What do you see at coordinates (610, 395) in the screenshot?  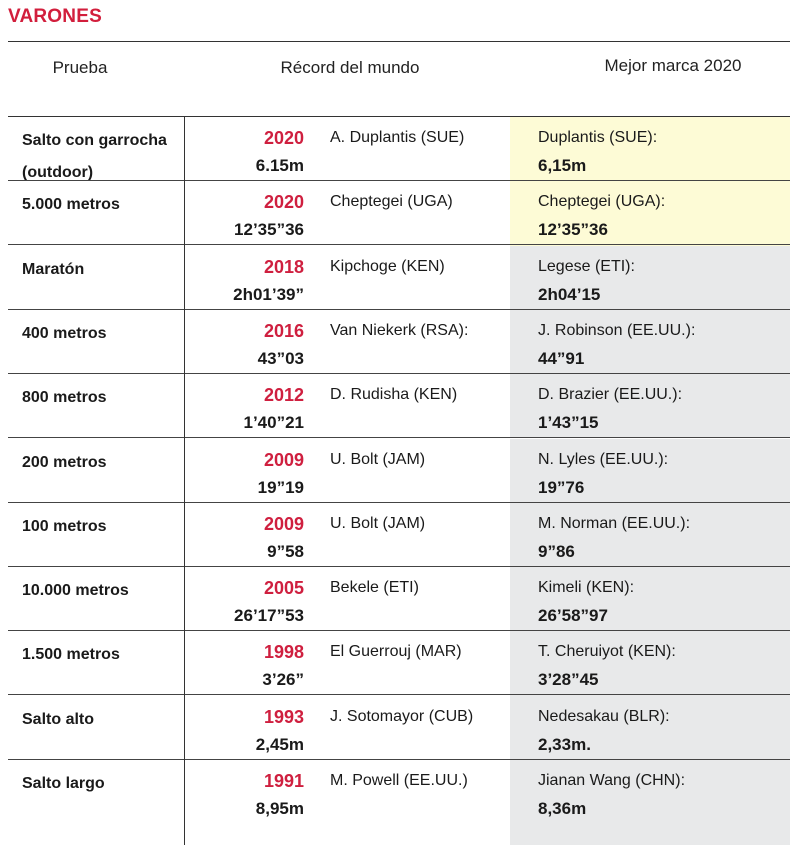 I see `best-2020-athlete: D. Brazier (EE.UU.):` at bounding box center [610, 395].